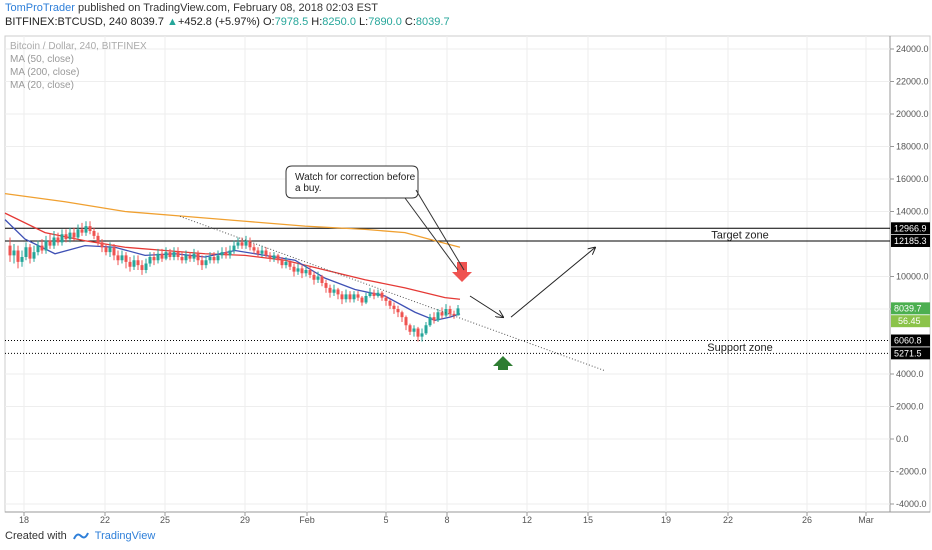 Image resolution: width=932 pixels, height=550 pixels. Describe the element at coordinates (910, 241) in the screenshot. I see `level-price-label: 12185.3` at that location.